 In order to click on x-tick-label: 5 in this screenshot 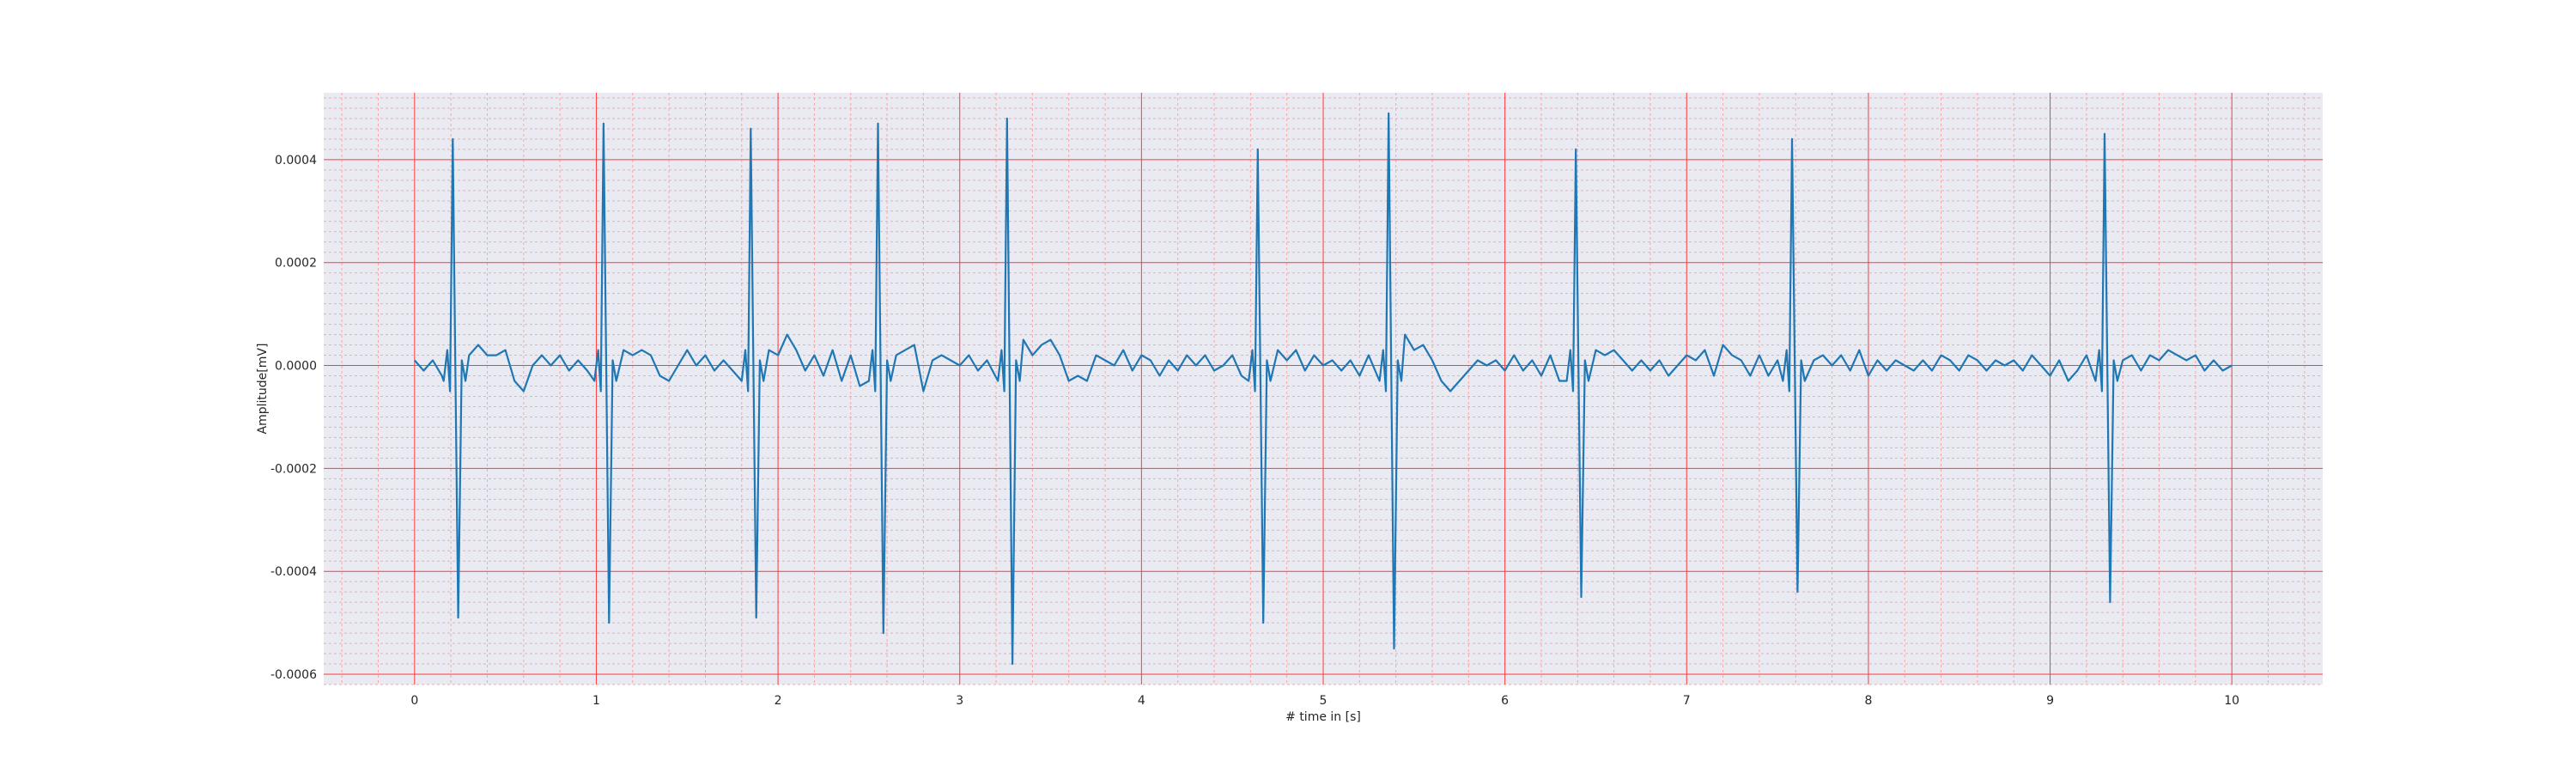, I will do `click(1323, 701)`.